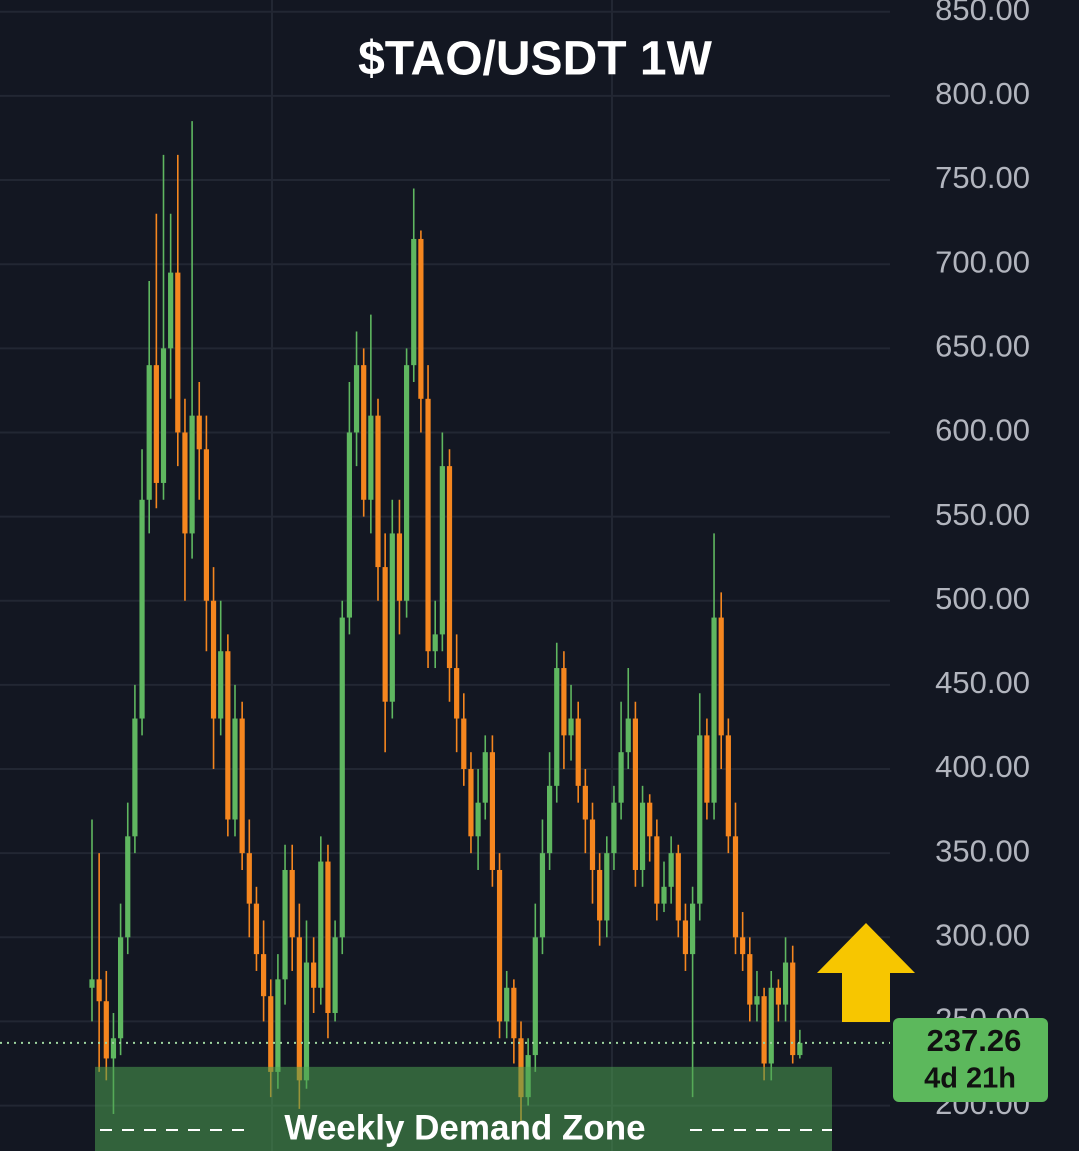 The height and width of the screenshot is (1151, 1079). I want to click on overlay: Weekly Demand Zone, so click(445, 1096).